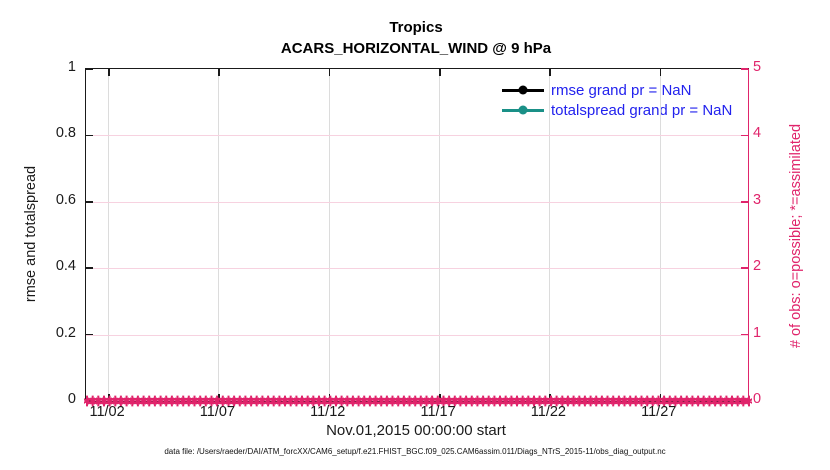  Describe the element at coordinates (796, 236) in the screenshot. I see `right-y-axis-label: # of obs: o=possible; *=assimilated` at that location.